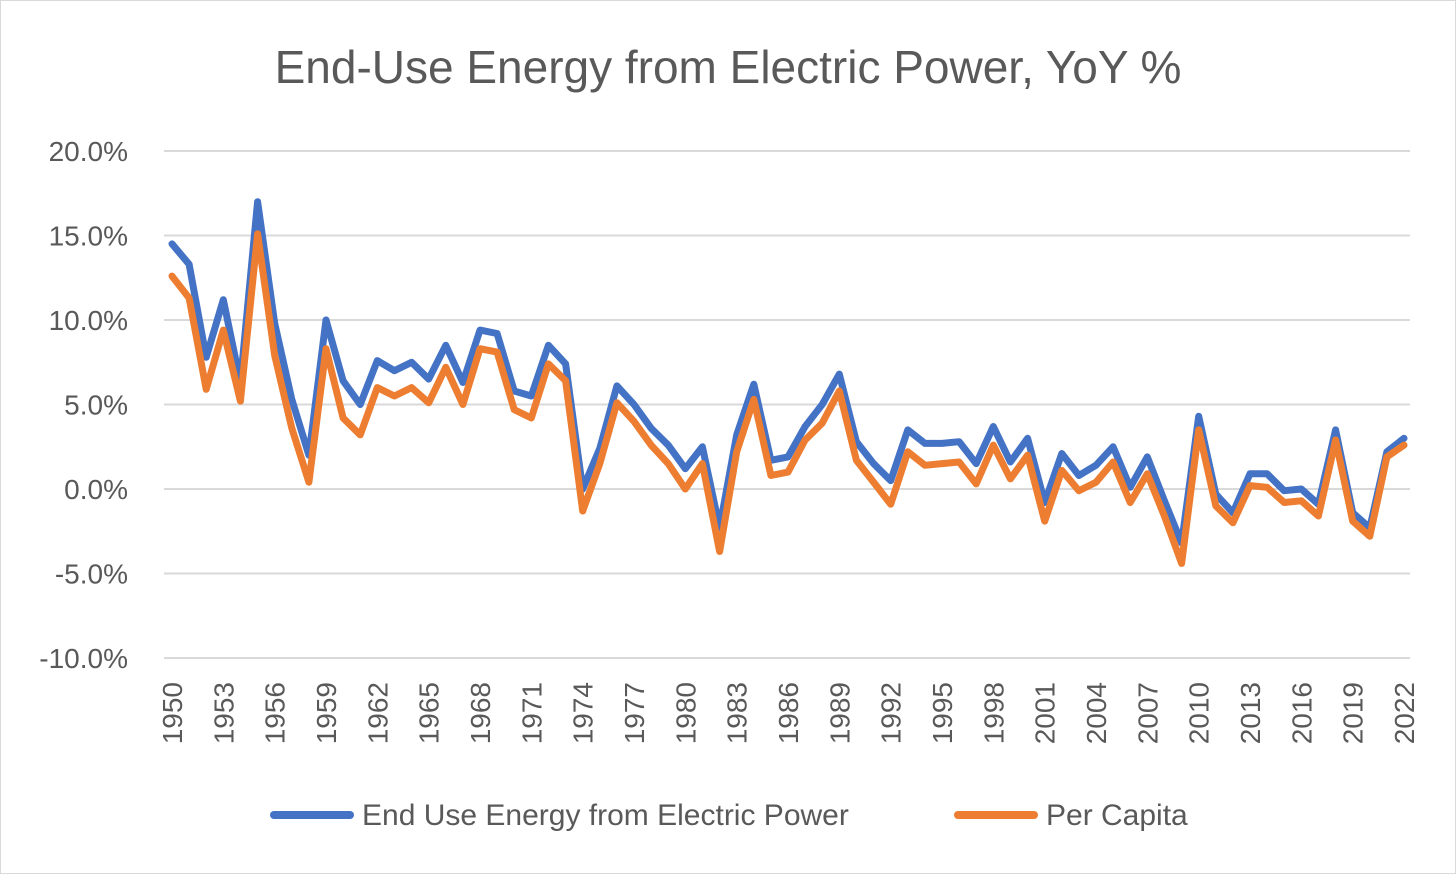 Image resolution: width=1456 pixels, height=874 pixels. I want to click on x-tick-label: 2004, so click(1096, 713).